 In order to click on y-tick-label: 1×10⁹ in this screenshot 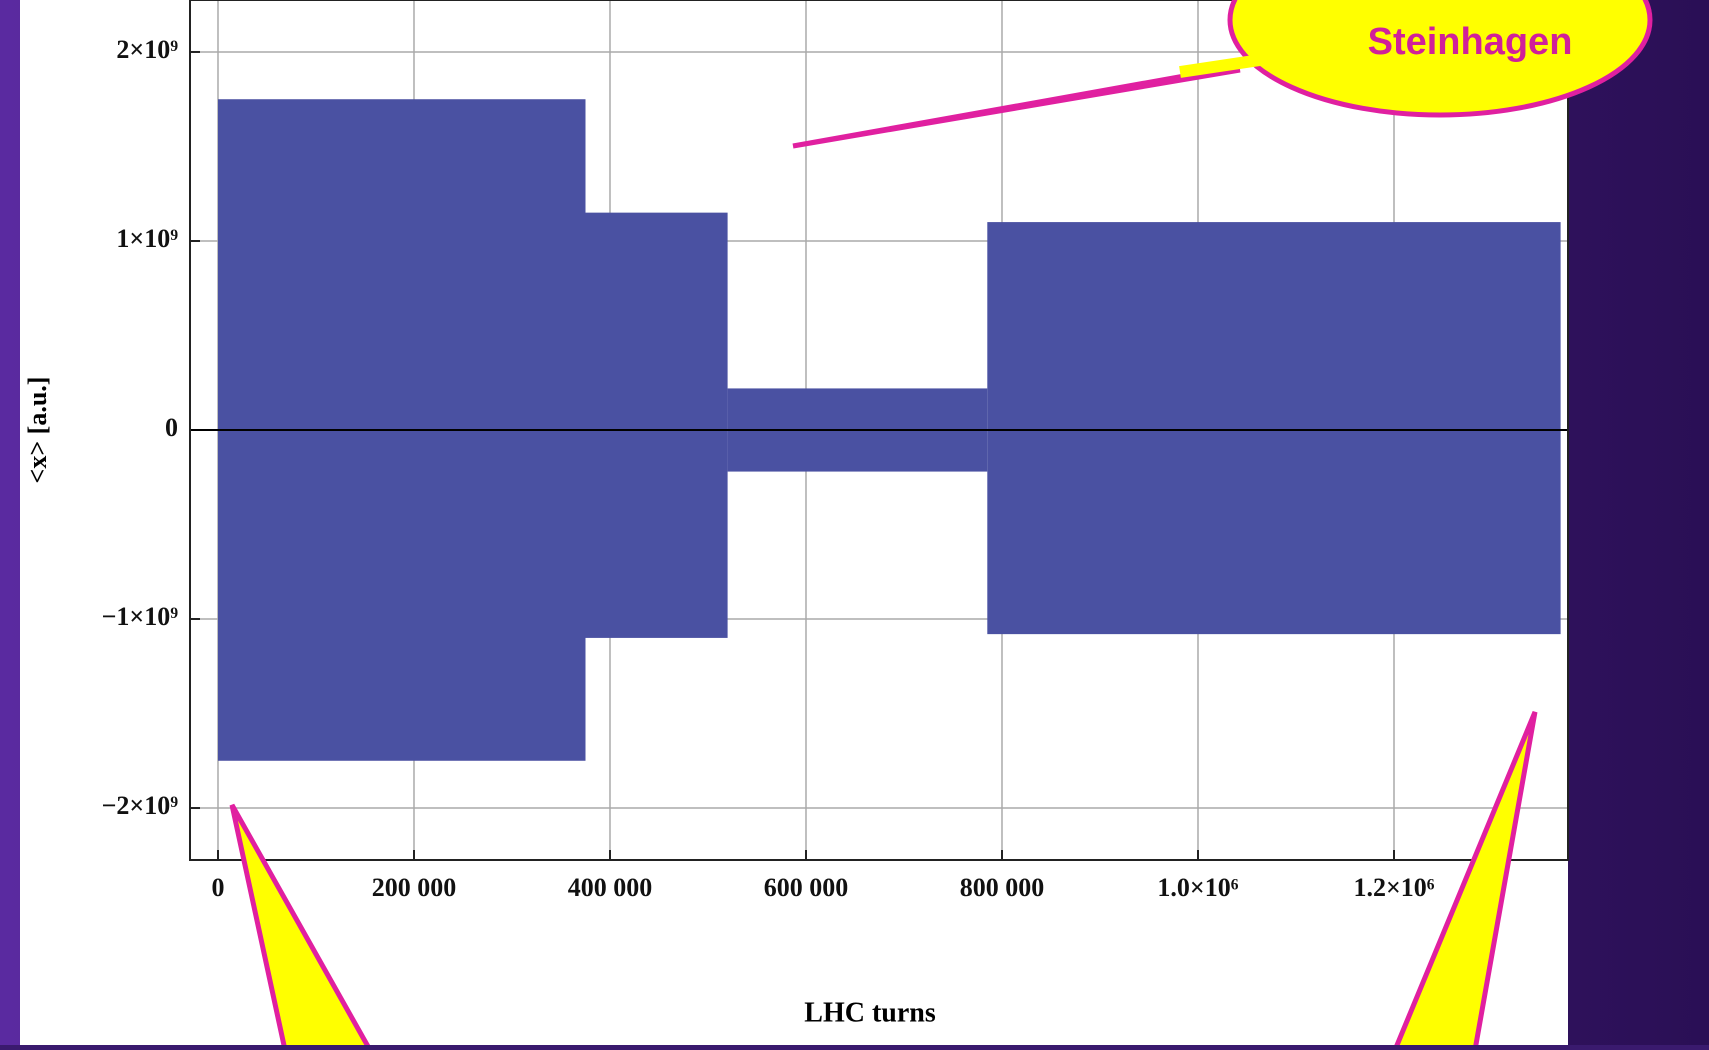, I will do `click(147, 238)`.